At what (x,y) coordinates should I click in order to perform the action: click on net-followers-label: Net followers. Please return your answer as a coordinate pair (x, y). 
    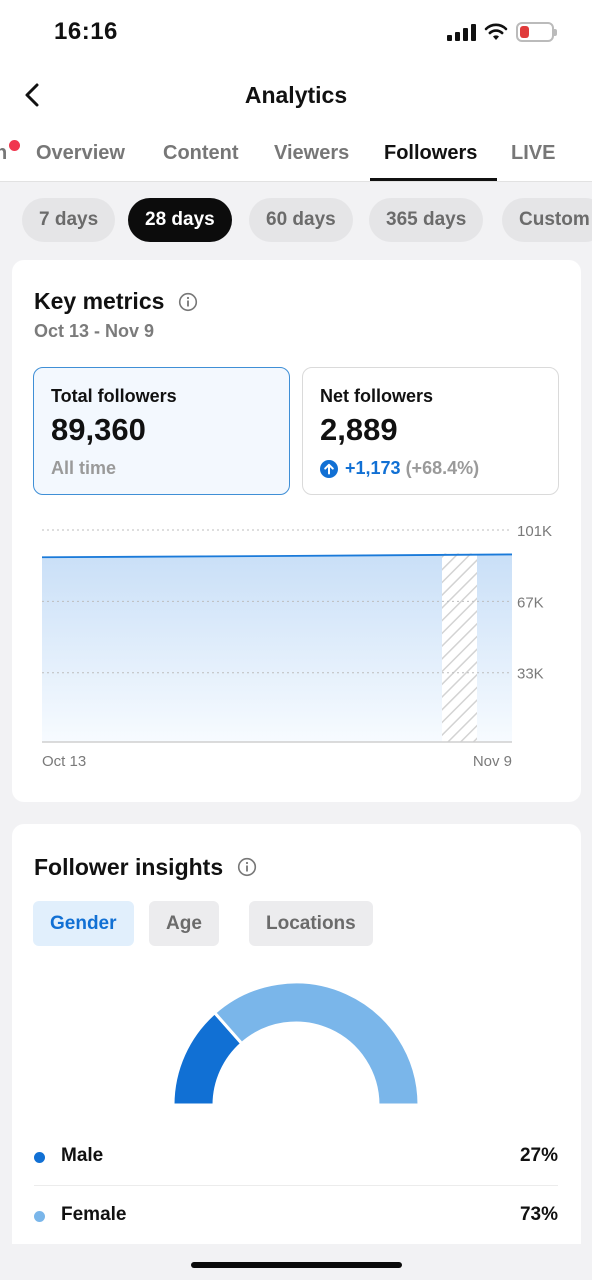
    Looking at the image, I should click on (377, 396).